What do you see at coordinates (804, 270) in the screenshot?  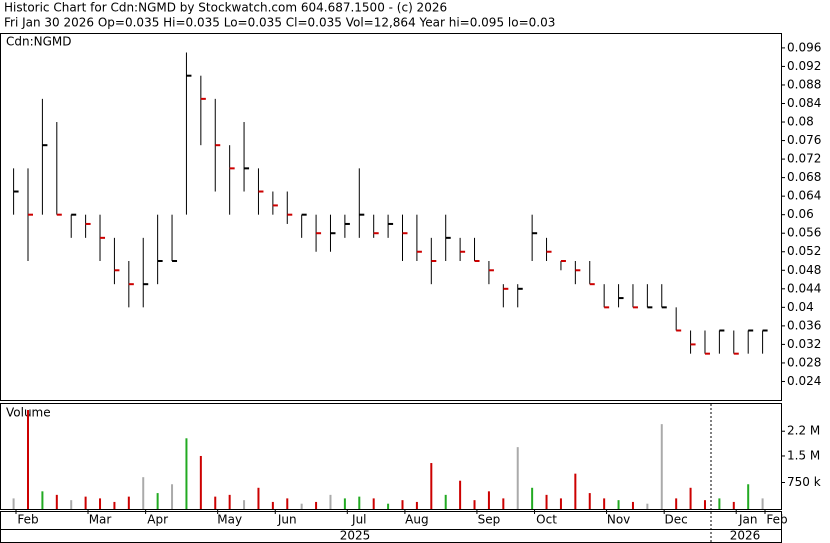 I see `y-tick-label: 0.048` at bounding box center [804, 270].